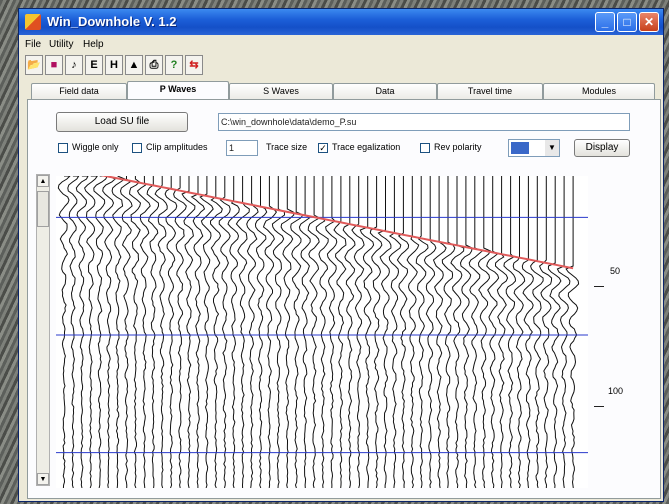 The width and height of the screenshot is (669, 504). I want to click on title-bar: Win_Downhole V. 1.2 _ □ ✕, so click(341, 22).